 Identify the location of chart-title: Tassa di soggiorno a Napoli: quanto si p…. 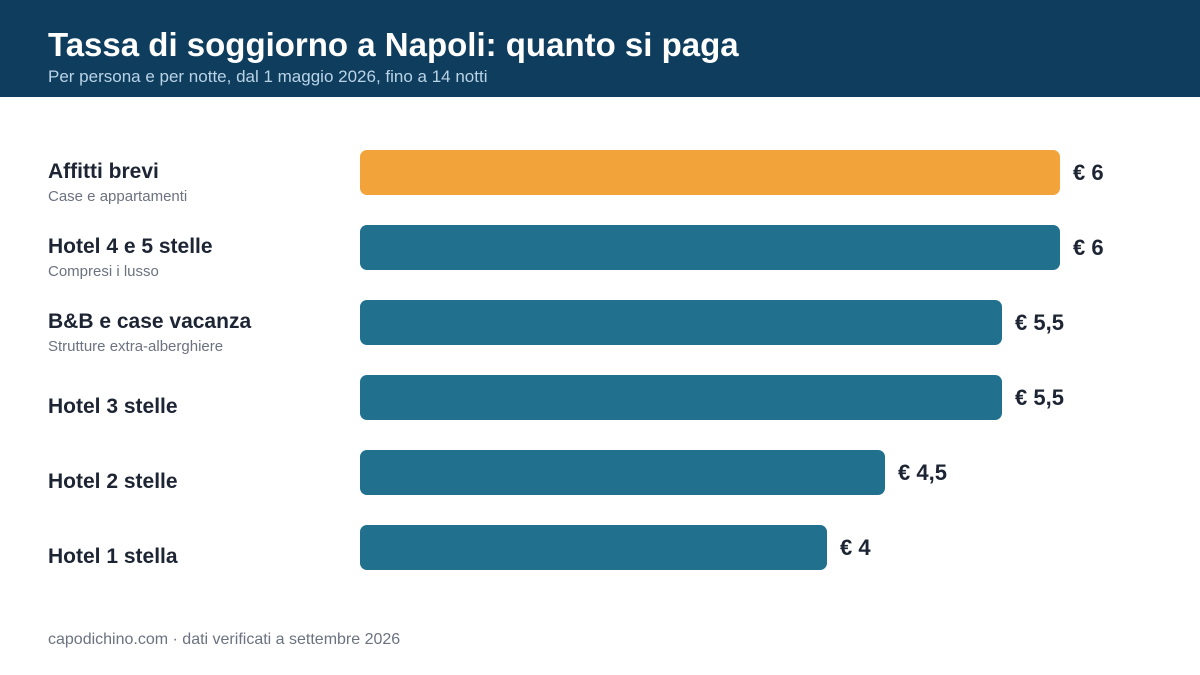
(393, 44).